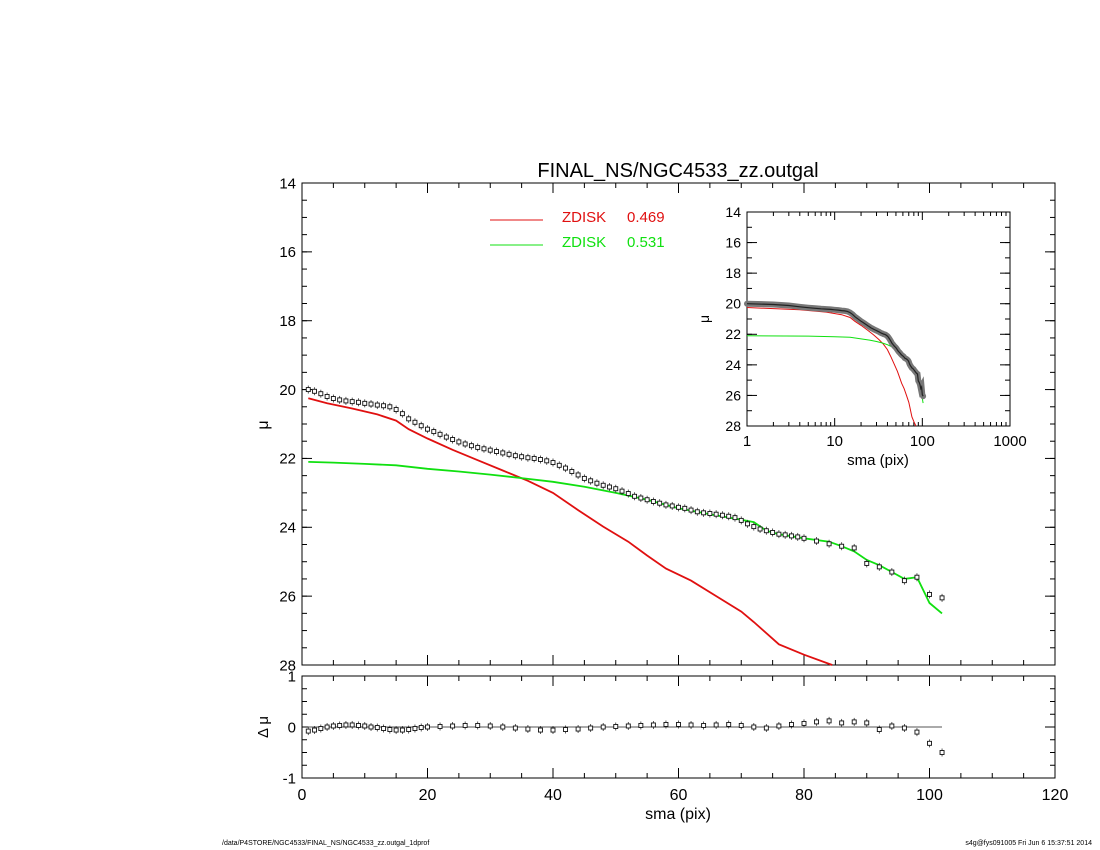 The width and height of the screenshot is (1100, 850). Describe the element at coordinates (287, 183) in the screenshot. I see `main-y-tick-label: 14` at that location.